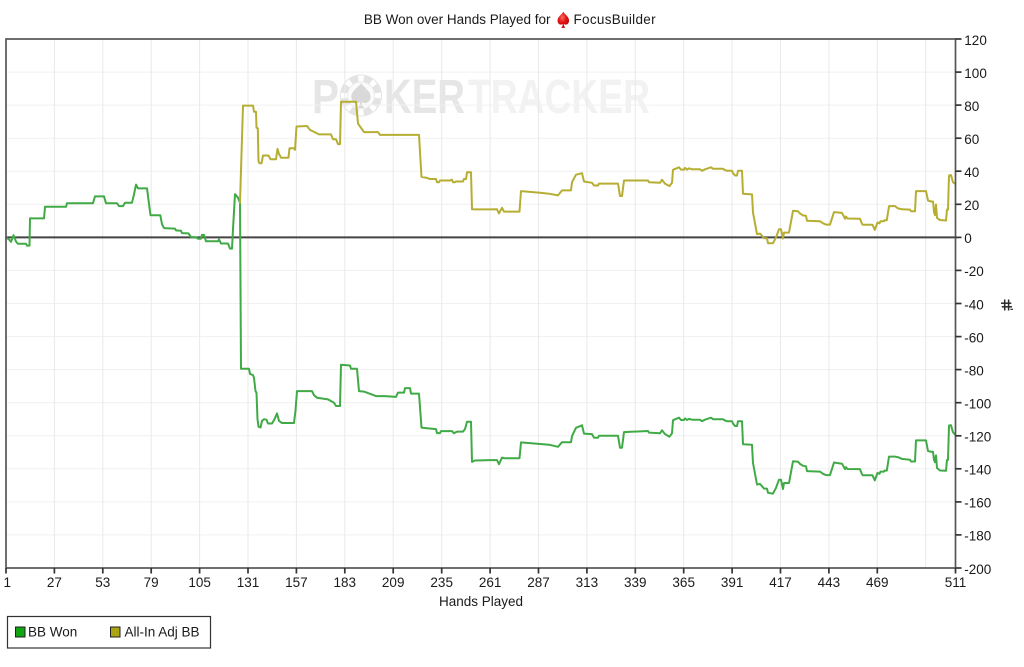 The height and width of the screenshot is (667, 1024). What do you see at coordinates (7, 582) in the screenshot?
I see `svg-text: 1` at bounding box center [7, 582].